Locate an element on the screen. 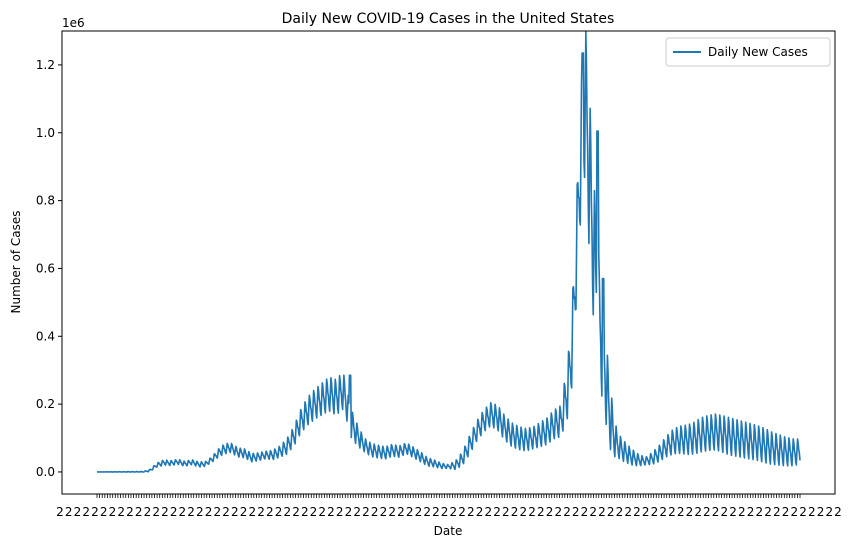 This screenshot has height=547, width=851. y-tick-label: 1.2 is located at coordinates (45, 65).